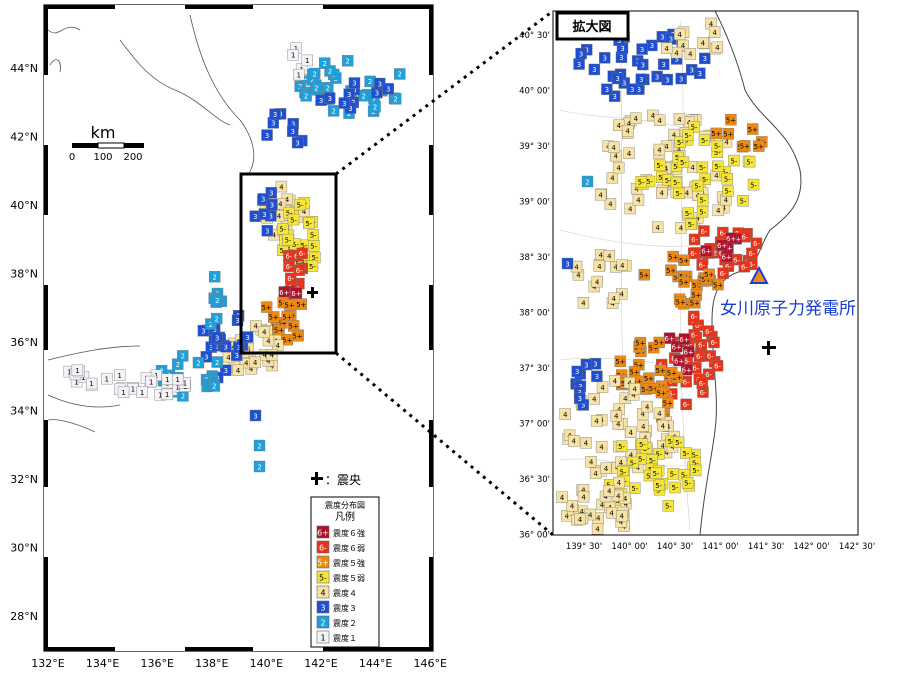 Image resolution: width=914 pixels, height=673 pixels. Describe the element at coordinates (769, 348) in the screenshot. I see `right-epicenter-marker` at that location.